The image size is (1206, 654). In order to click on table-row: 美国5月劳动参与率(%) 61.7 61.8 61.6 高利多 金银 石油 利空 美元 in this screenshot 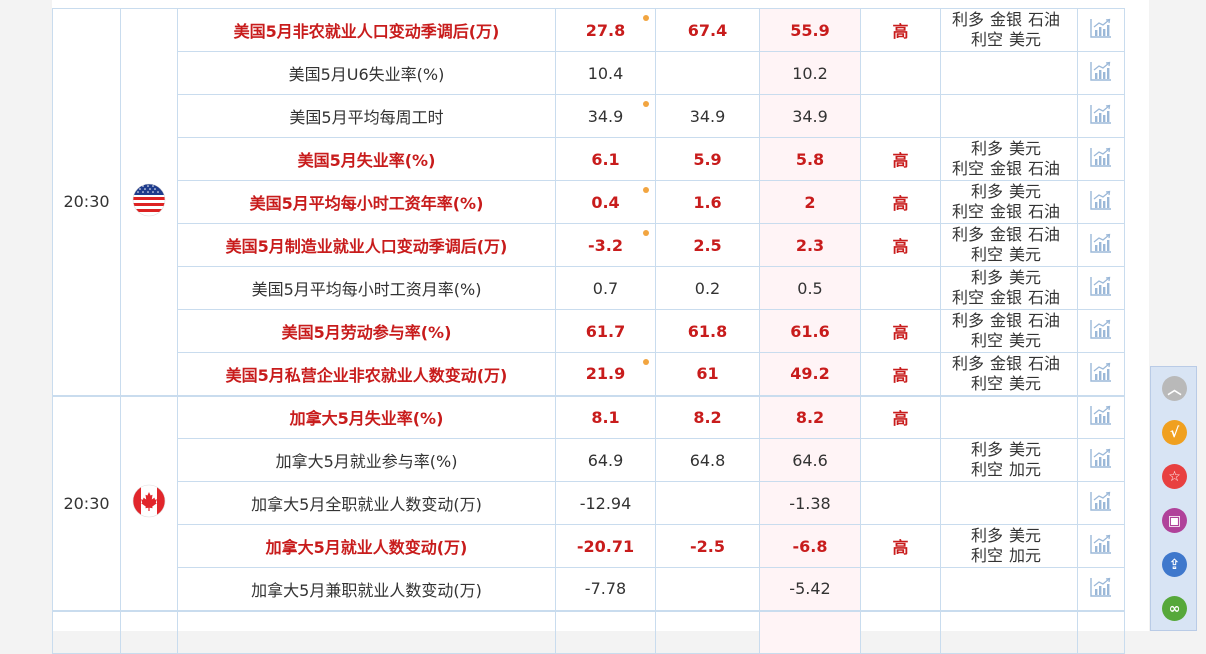, I will do `click(589, 331)`.